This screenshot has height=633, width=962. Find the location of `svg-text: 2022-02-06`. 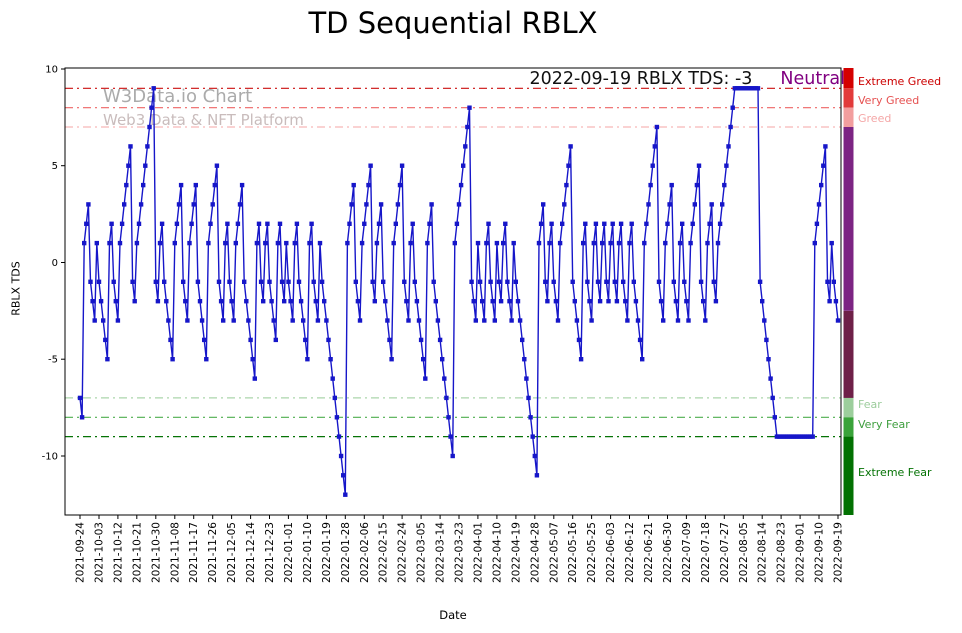

svg-text: 2022-02-06 is located at coordinates (365, 552).